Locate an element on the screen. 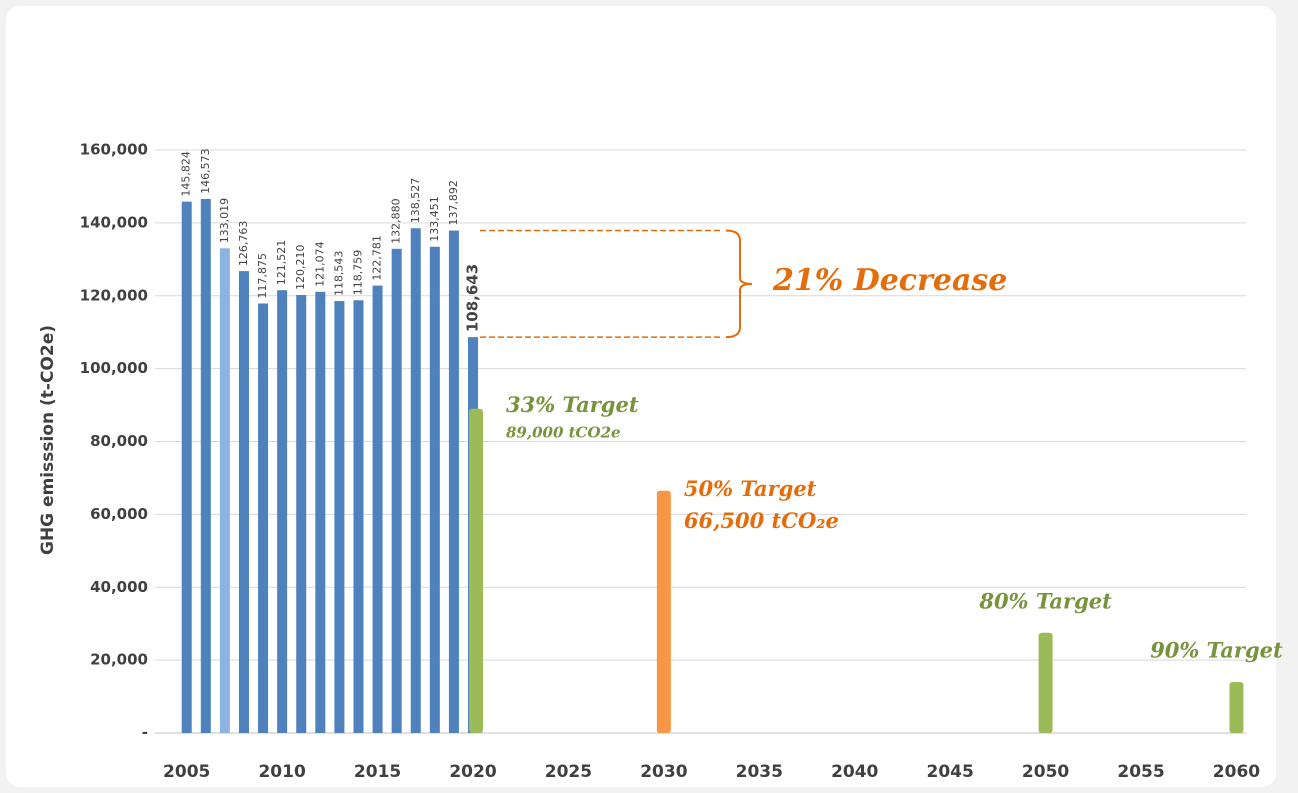 The height and width of the screenshot is (793, 1298). y-tick-label: 120,000 is located at coordinates (114, 295).